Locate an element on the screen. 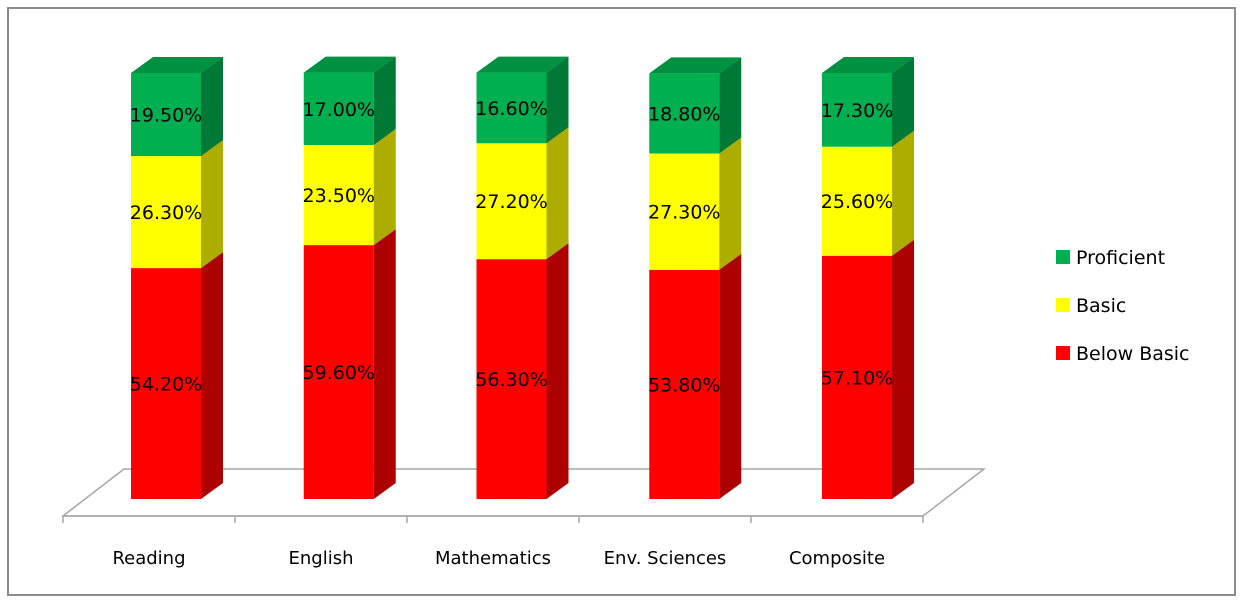 This screenshot has height=603, width=1244. bar-segment-english-below-basic is located at coordinates (349, 364).